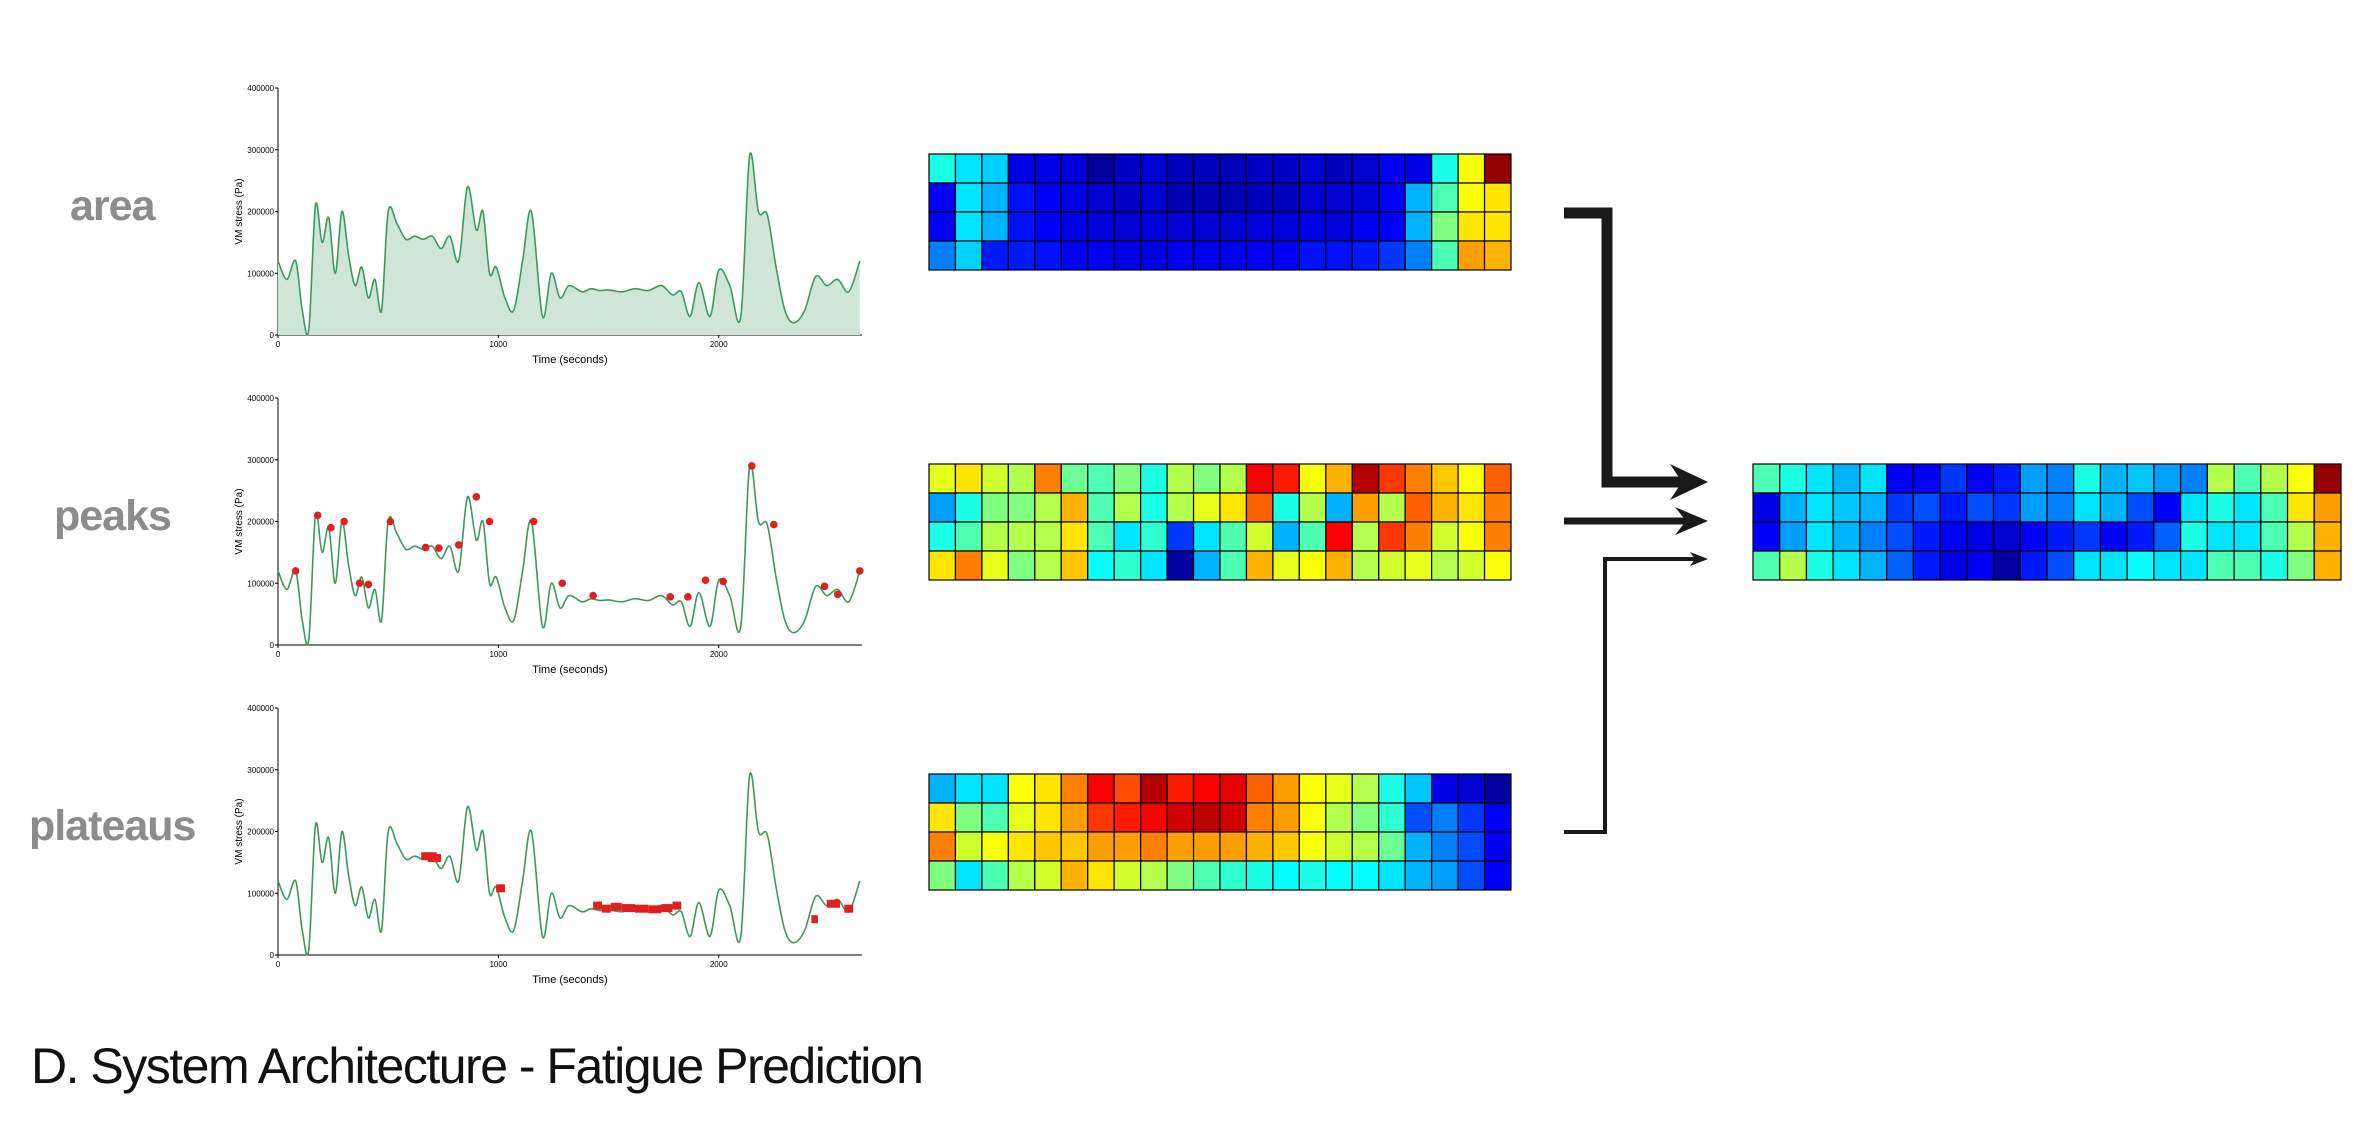 The height and width of the screenshot is (1123, 2375). What do you see at coordinates (1689, 482) in the screenshot?
I see `arrowhead-area` at bounding box center [1689, 482].